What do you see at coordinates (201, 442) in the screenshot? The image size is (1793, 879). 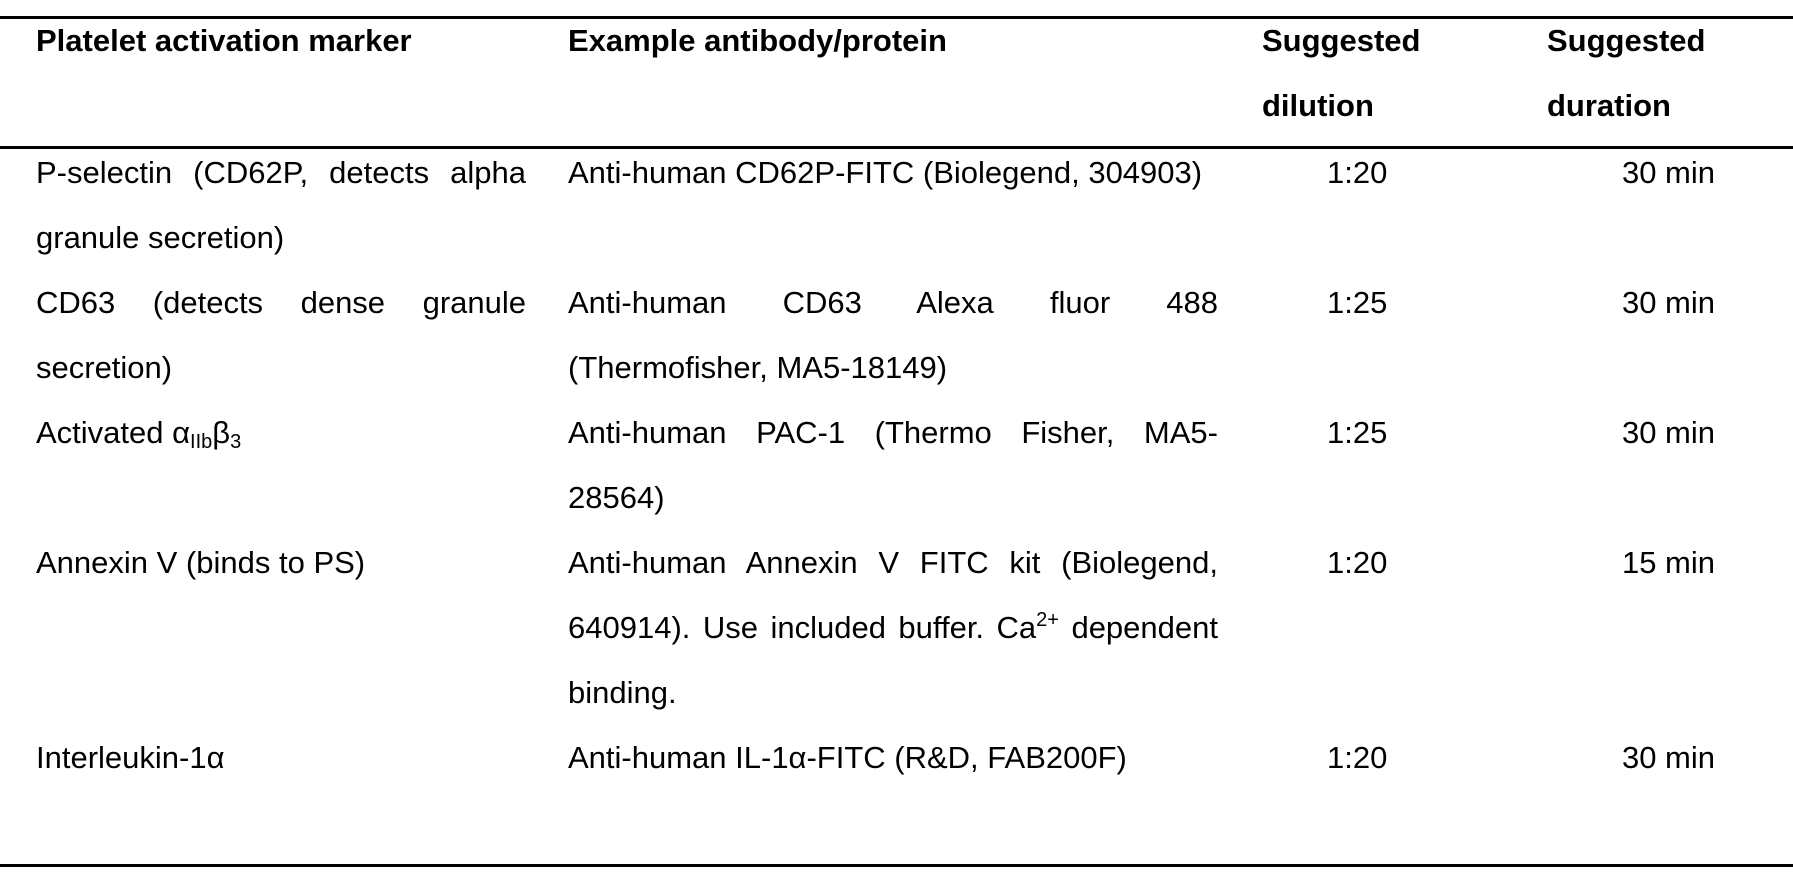 I see `marker-subscript: IIb` at bounding box center [201, 442].